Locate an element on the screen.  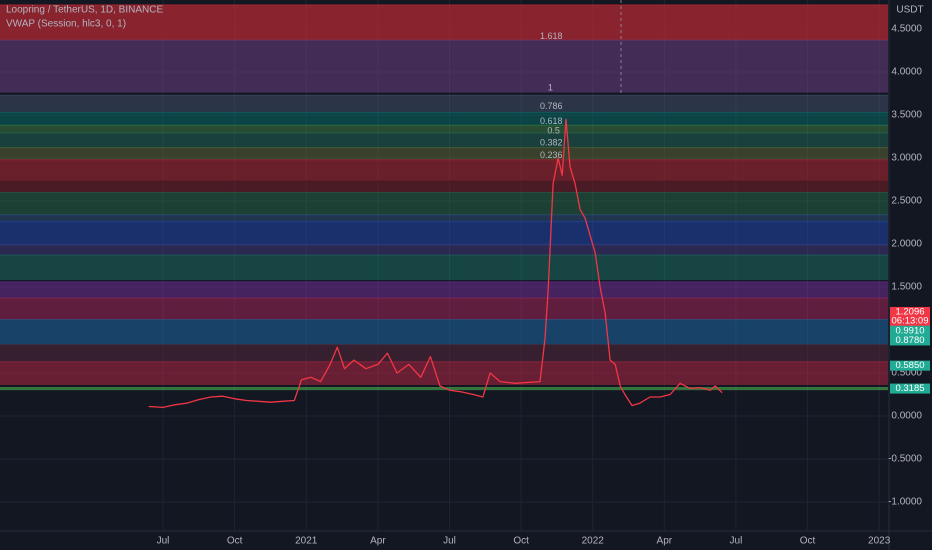
symbol-legend: Loopring / TetherUS, 1D, BINANCE is located at coordinates (84, 10).